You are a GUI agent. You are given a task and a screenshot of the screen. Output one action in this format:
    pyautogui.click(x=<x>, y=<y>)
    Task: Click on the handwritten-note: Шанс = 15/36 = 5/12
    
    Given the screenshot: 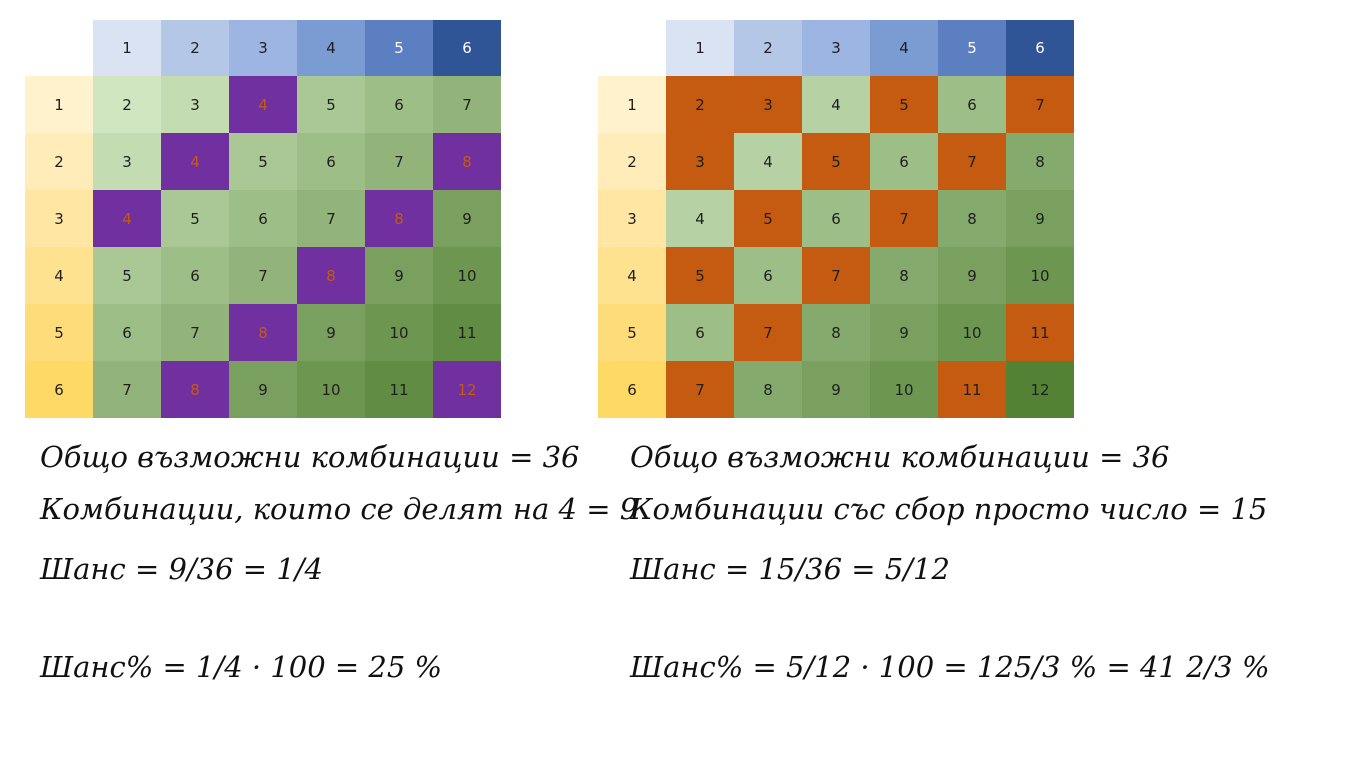 What is the action you would take?
    pyautogui.click(x=790, y=569)
    